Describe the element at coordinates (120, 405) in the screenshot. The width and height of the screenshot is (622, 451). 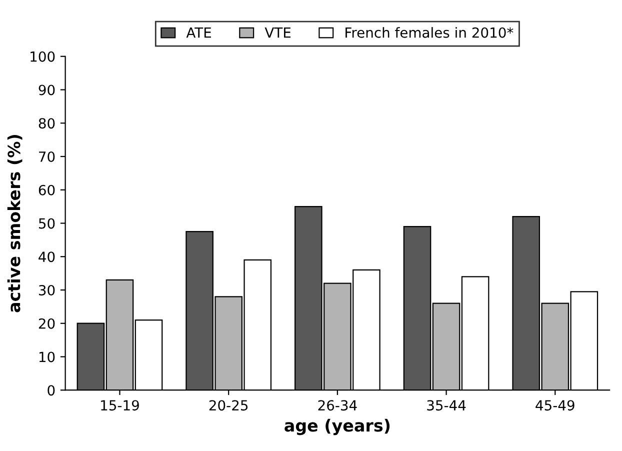
I see `x-tick-label: 15-19` at that location.